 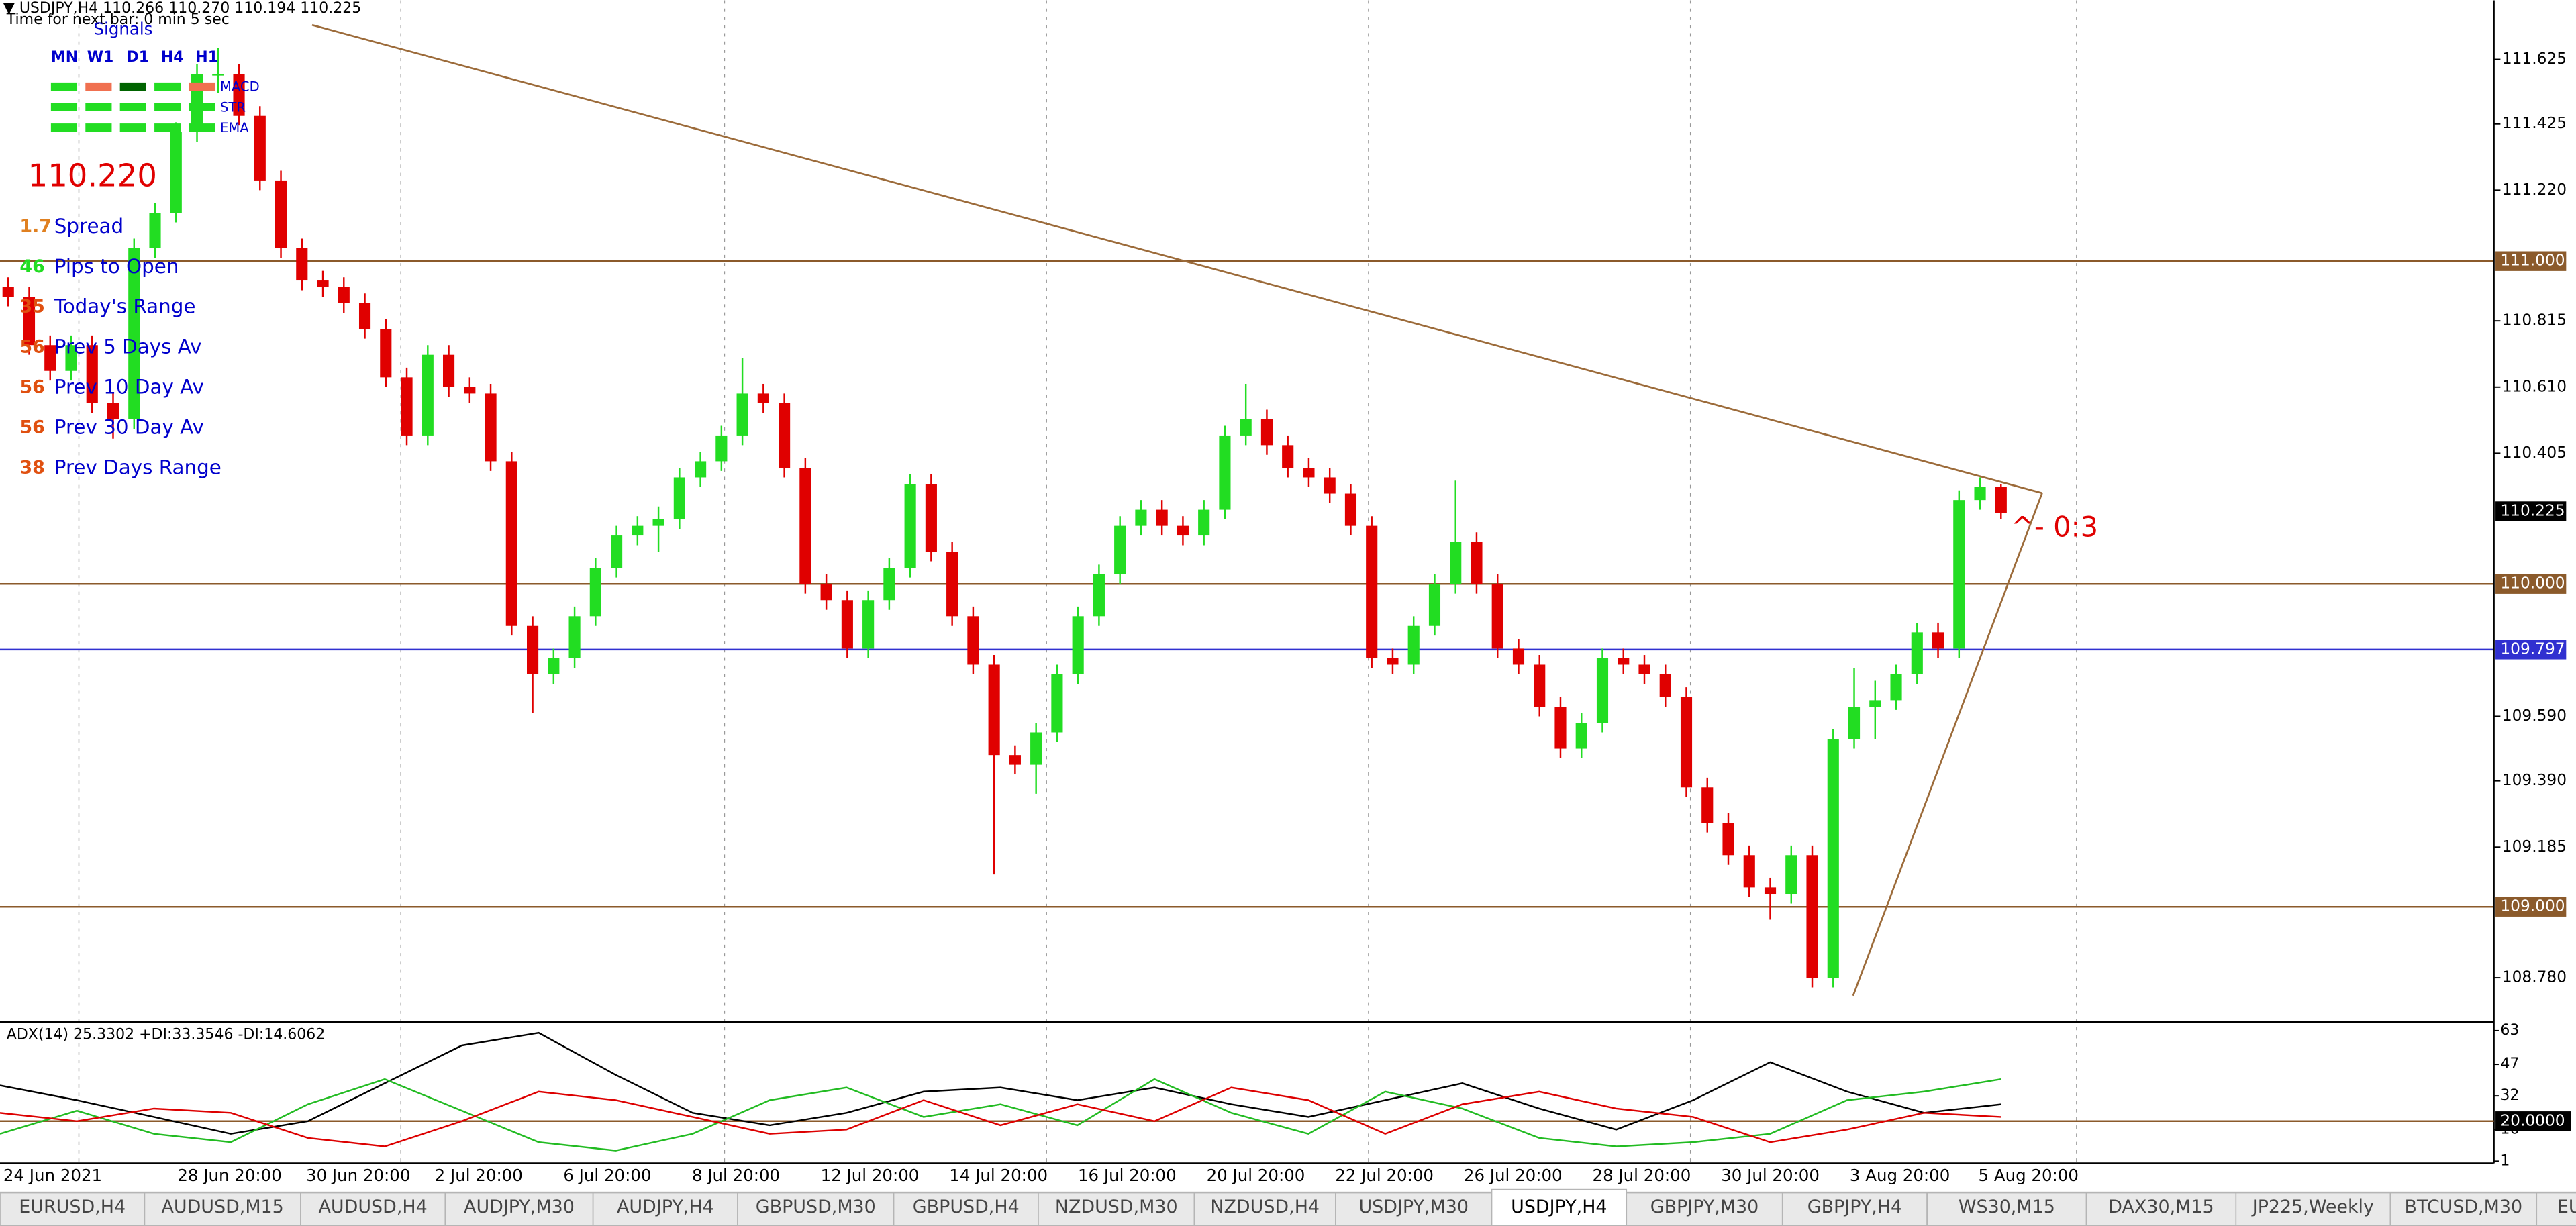 What do you see at coordinates (1854, 1206) in the screenshot?
I see `tab-label: GBPJPY,H4` at bounding box center [1854, 1206].